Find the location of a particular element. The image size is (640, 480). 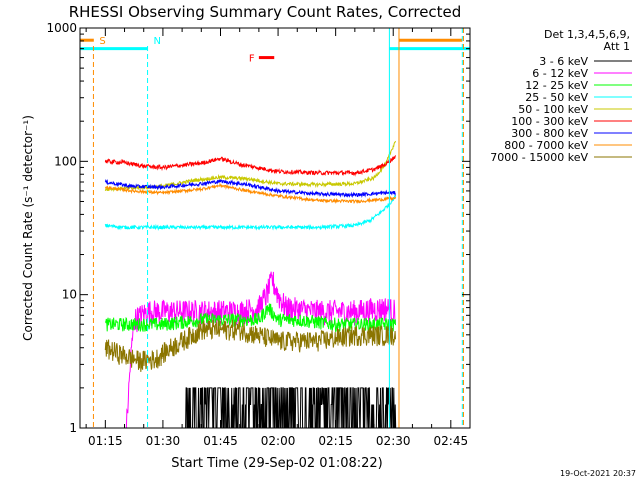

legend-label: 50 - 100 keV is located at coordinates (553, 109).